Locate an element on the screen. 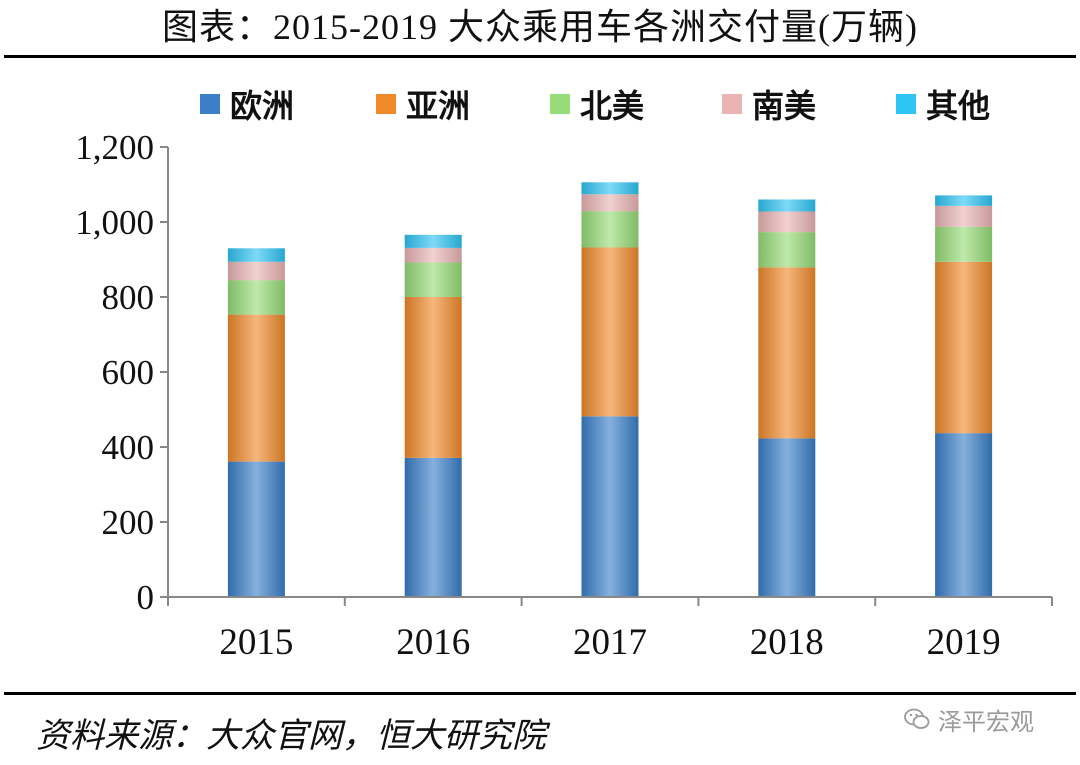 This screenshot has height=765, width=1080. y-tick-label: 200 is located at coordinates (128, 522).